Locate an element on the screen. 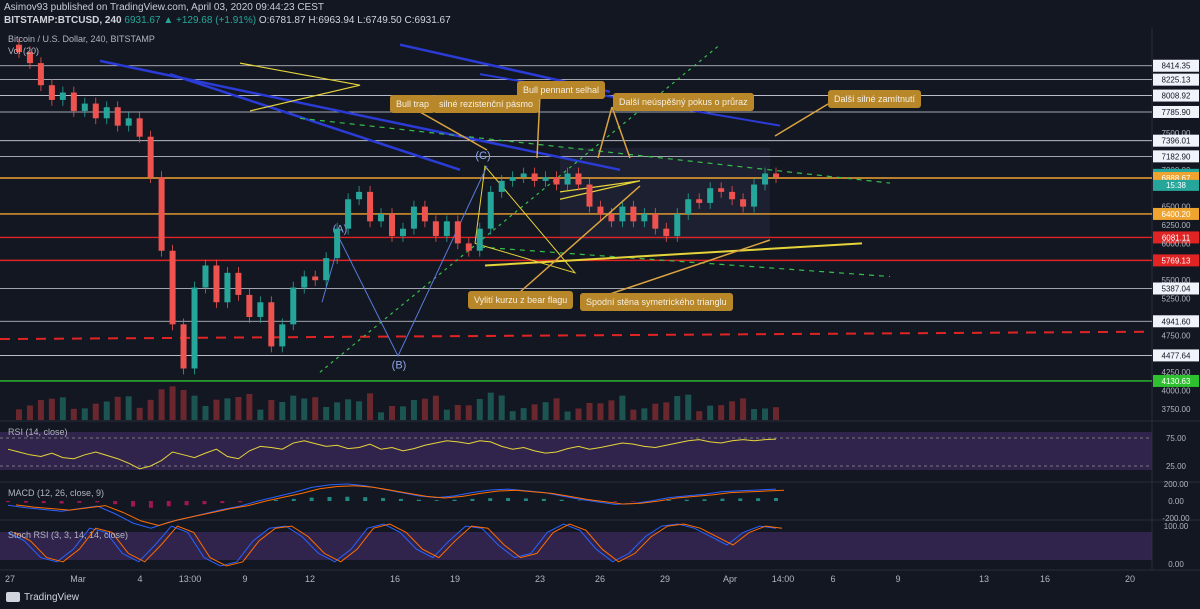  note-bull-trap: Bull trap is located at coordinates (413, 104).